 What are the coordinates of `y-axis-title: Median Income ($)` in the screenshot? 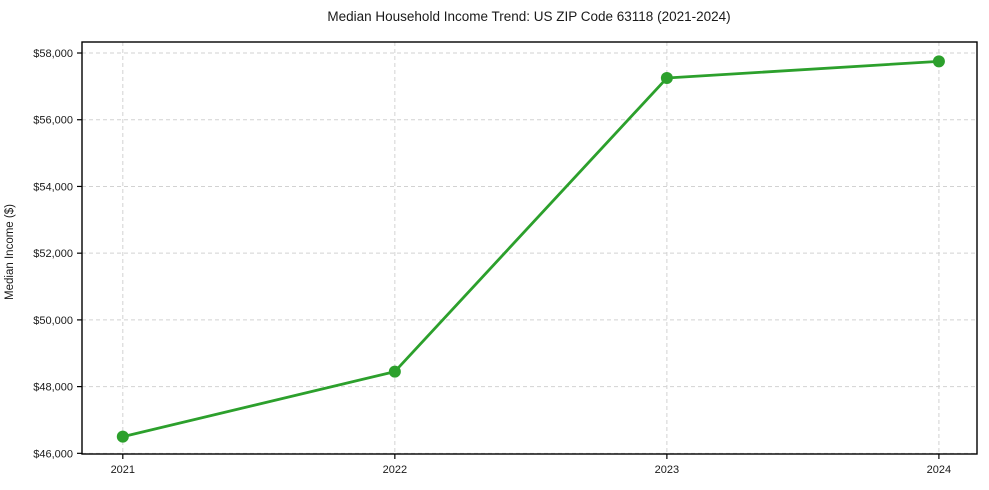 It's located at (10, 252).